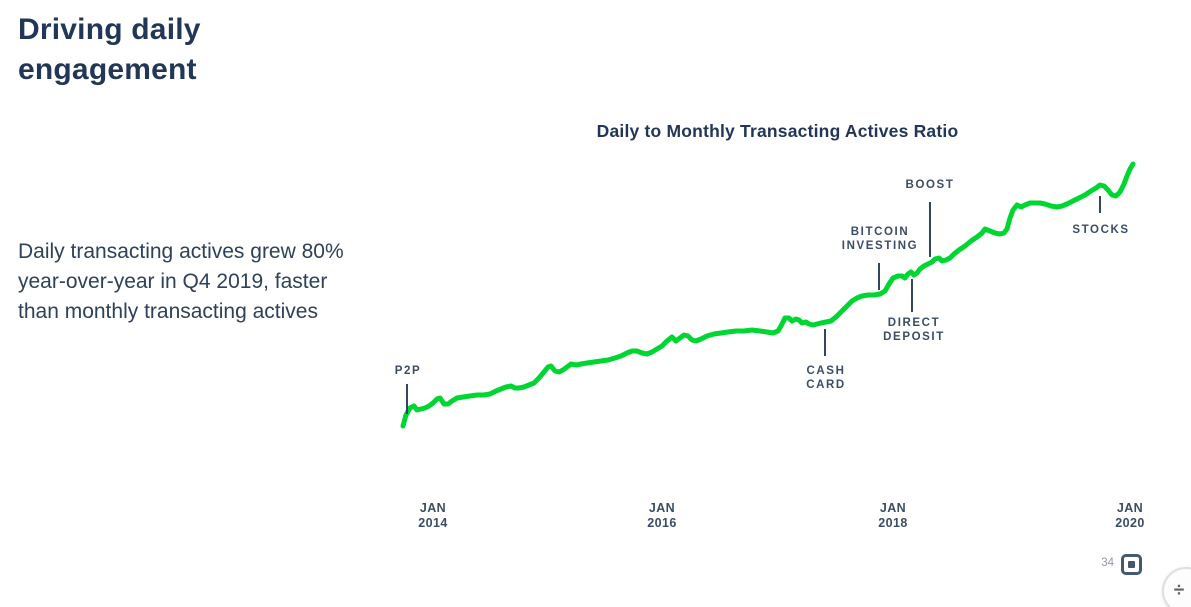 This screenshot has width=1191, height=607. I want to click on annotation-cash-card: CASH CARD, so click(826, 378).